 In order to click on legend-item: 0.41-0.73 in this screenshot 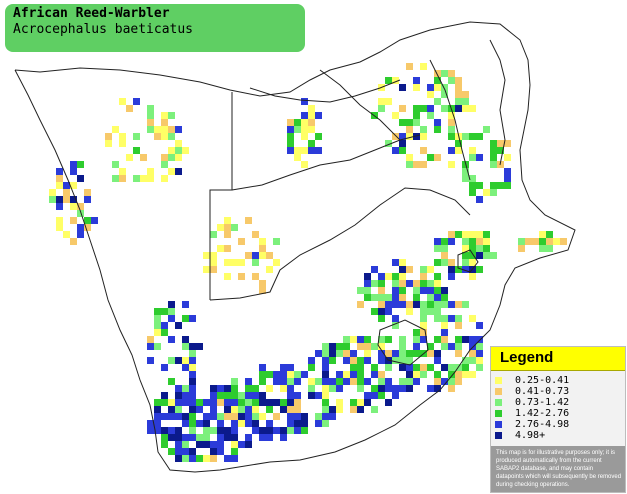, I will do `click(559, 391)`.